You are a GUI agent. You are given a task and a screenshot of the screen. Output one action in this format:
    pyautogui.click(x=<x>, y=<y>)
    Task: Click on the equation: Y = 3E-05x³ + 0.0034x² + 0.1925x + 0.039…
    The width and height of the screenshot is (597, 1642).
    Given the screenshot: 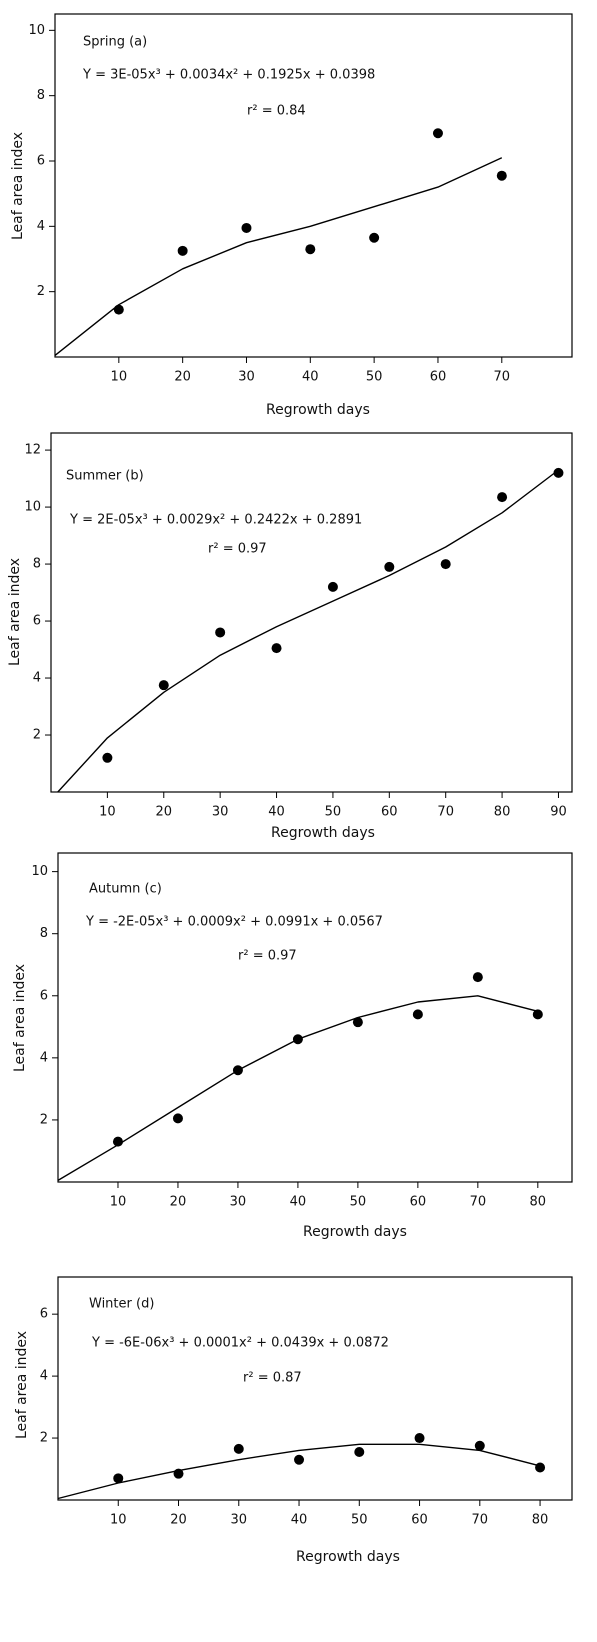 What is the action you would take?
    pyautogui.click(x=228, y=75)
    